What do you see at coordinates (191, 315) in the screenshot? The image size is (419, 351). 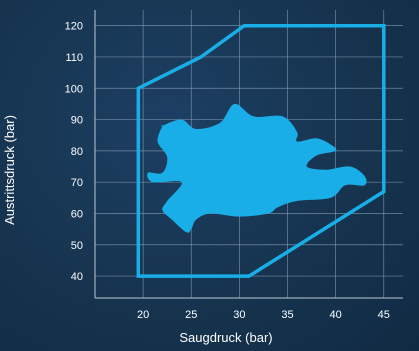 I see `x-tick-label-25: 25` at bounding box center [191, 315].